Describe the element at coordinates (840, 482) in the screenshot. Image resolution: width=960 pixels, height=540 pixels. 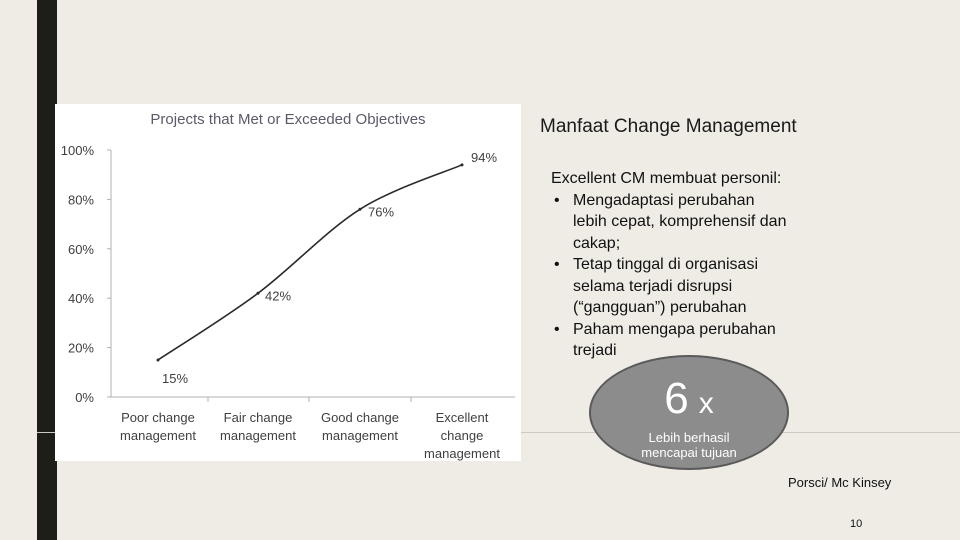
I see `source-citation: Porsci/ Mc Kinsey` at that location.